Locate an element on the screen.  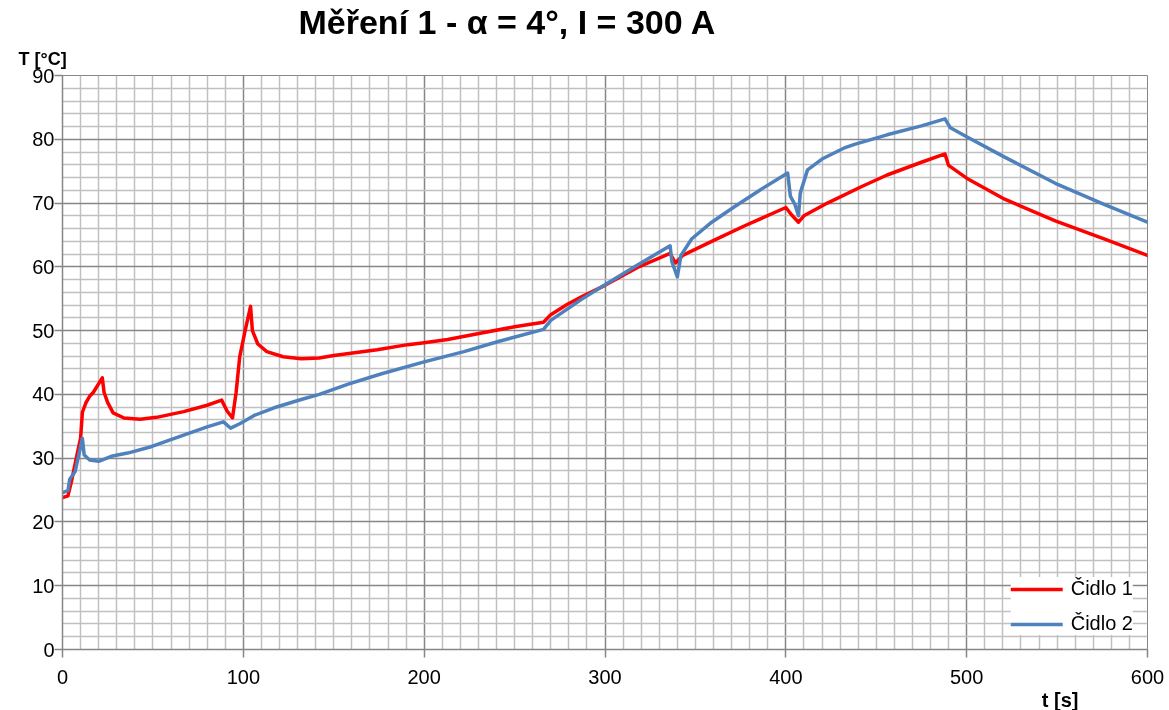
x-tick-label: 200 is located at coordinates (424, 676).